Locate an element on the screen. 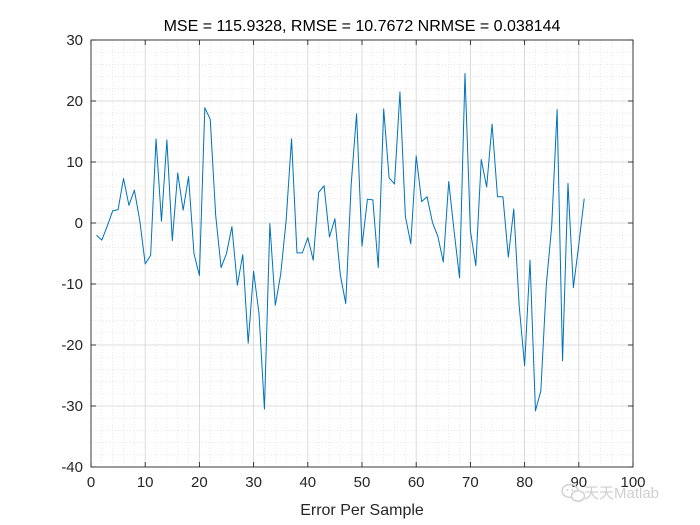  y-tick-label: -30 is located at coordinates (72, 406).